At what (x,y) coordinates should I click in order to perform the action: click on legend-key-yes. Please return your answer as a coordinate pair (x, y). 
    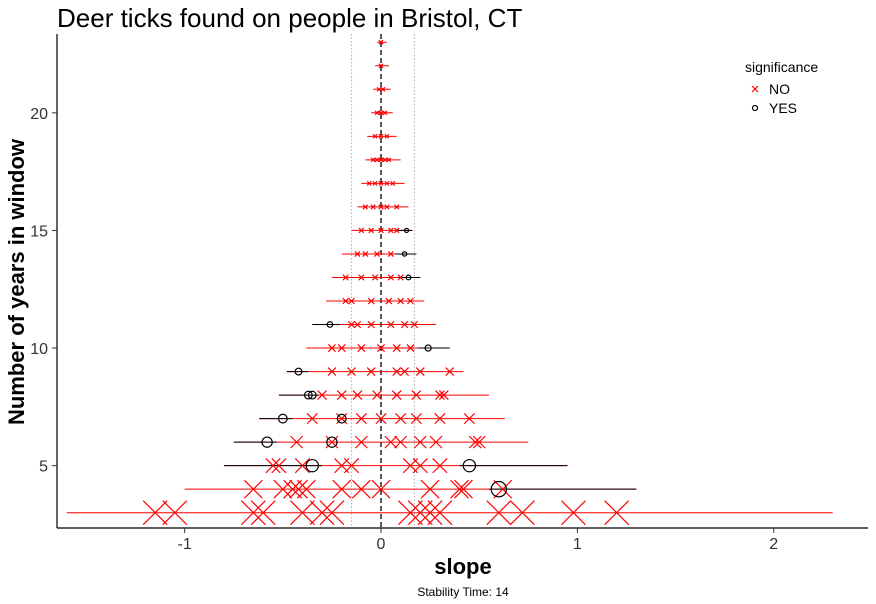
    Looking at the image, I should click on (755, 108).